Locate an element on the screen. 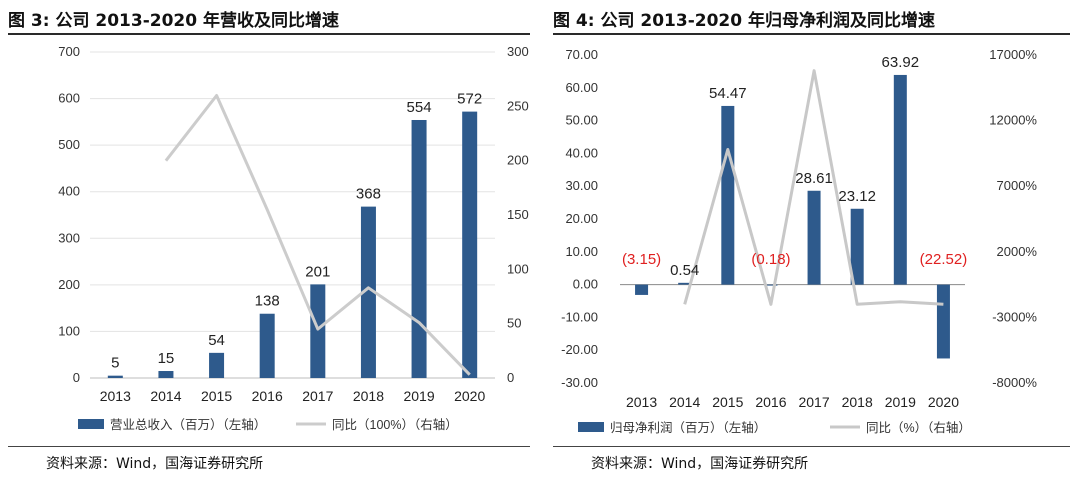 Image resolution: width=1080 pixels, height=479 pixels. y-tick-label-left: 10.00 is located at coordinates (581, 251).